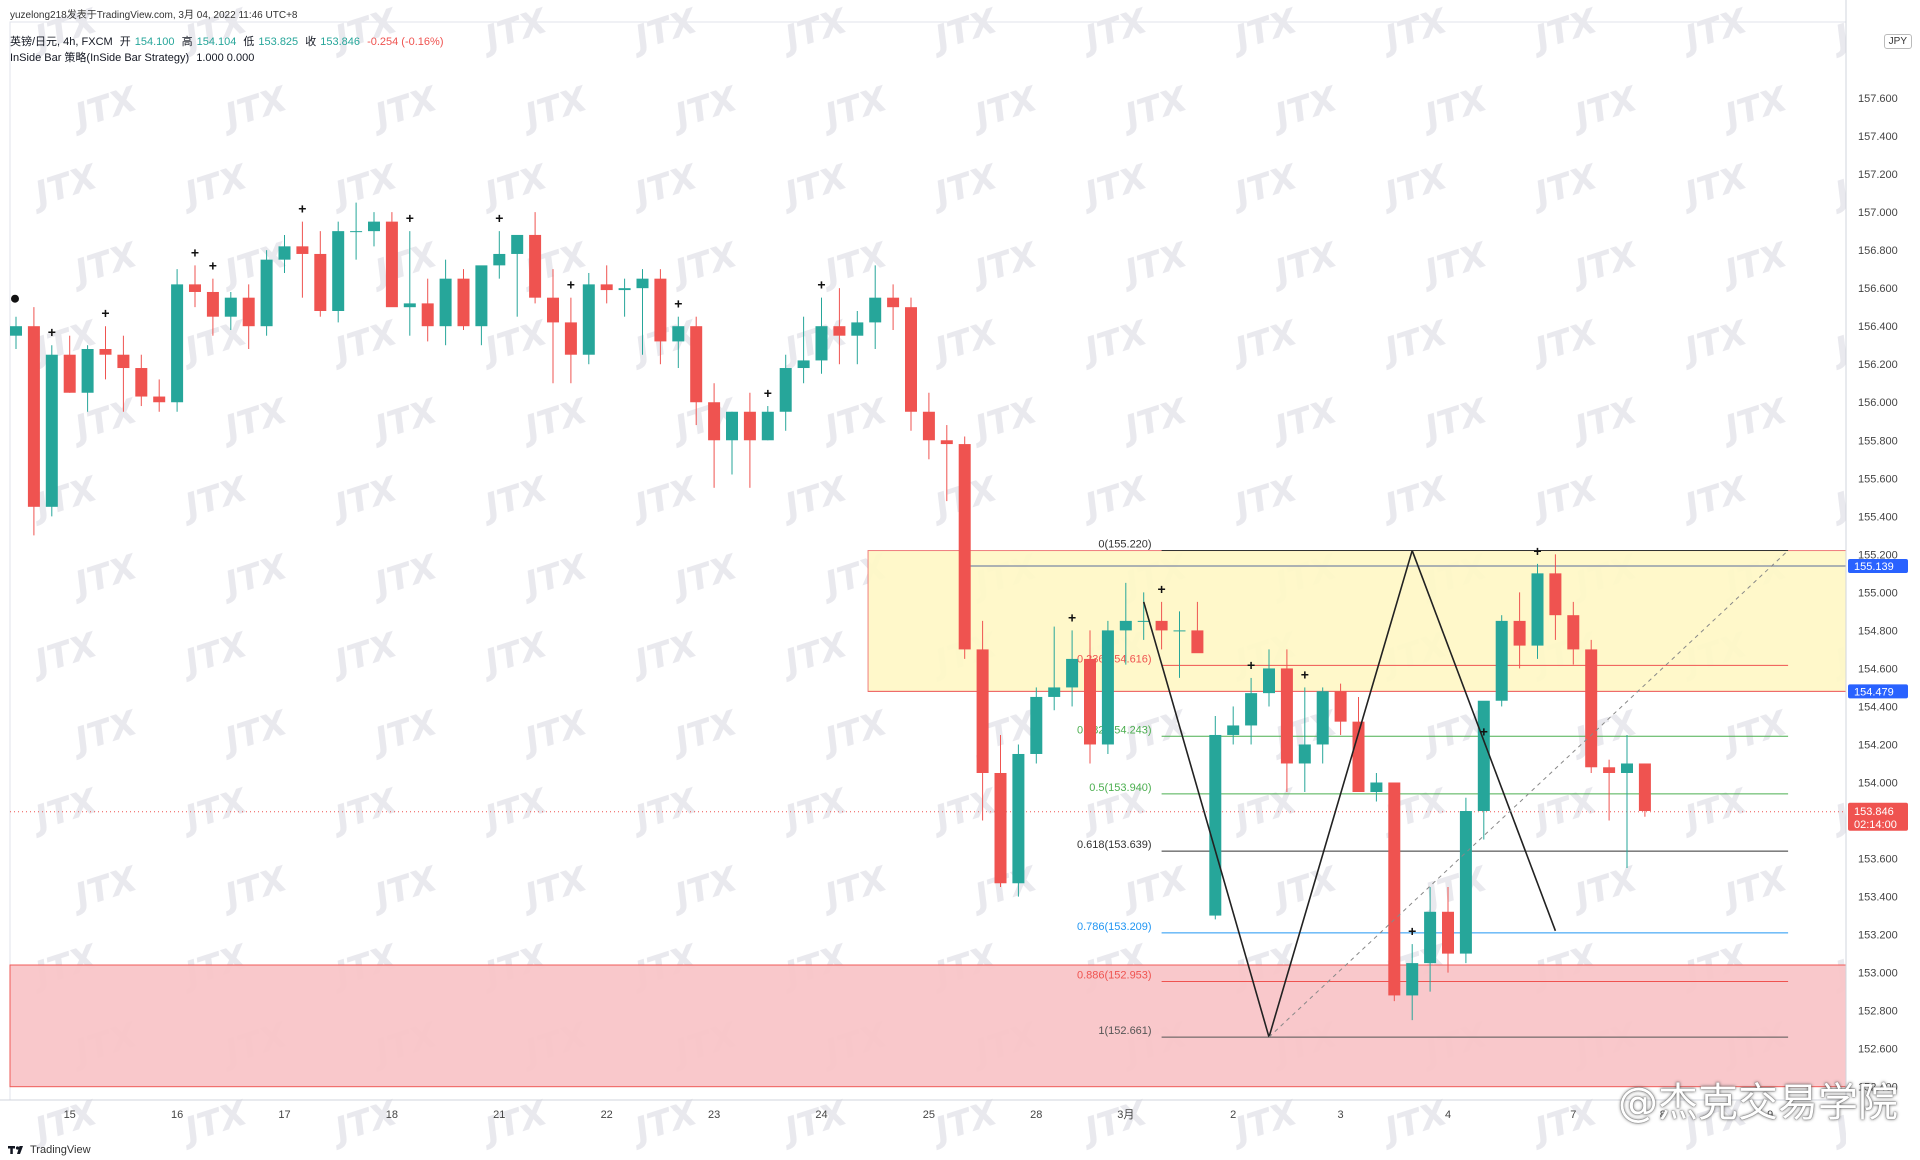 Image resolution: width=1920 pixels, height=1160 pixels. I want to click on x-tick-label: 3月, so click(1125, 1115).